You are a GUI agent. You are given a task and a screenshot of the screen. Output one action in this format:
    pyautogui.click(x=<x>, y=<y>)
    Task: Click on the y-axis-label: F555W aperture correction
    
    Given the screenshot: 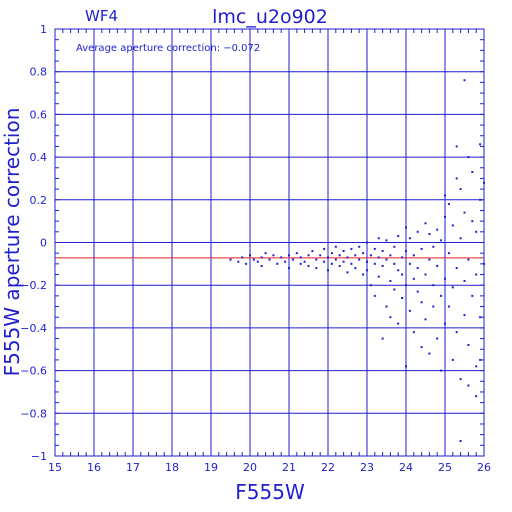 What is the action you would take?
    pyautogui.click(x=12, y=242)
    